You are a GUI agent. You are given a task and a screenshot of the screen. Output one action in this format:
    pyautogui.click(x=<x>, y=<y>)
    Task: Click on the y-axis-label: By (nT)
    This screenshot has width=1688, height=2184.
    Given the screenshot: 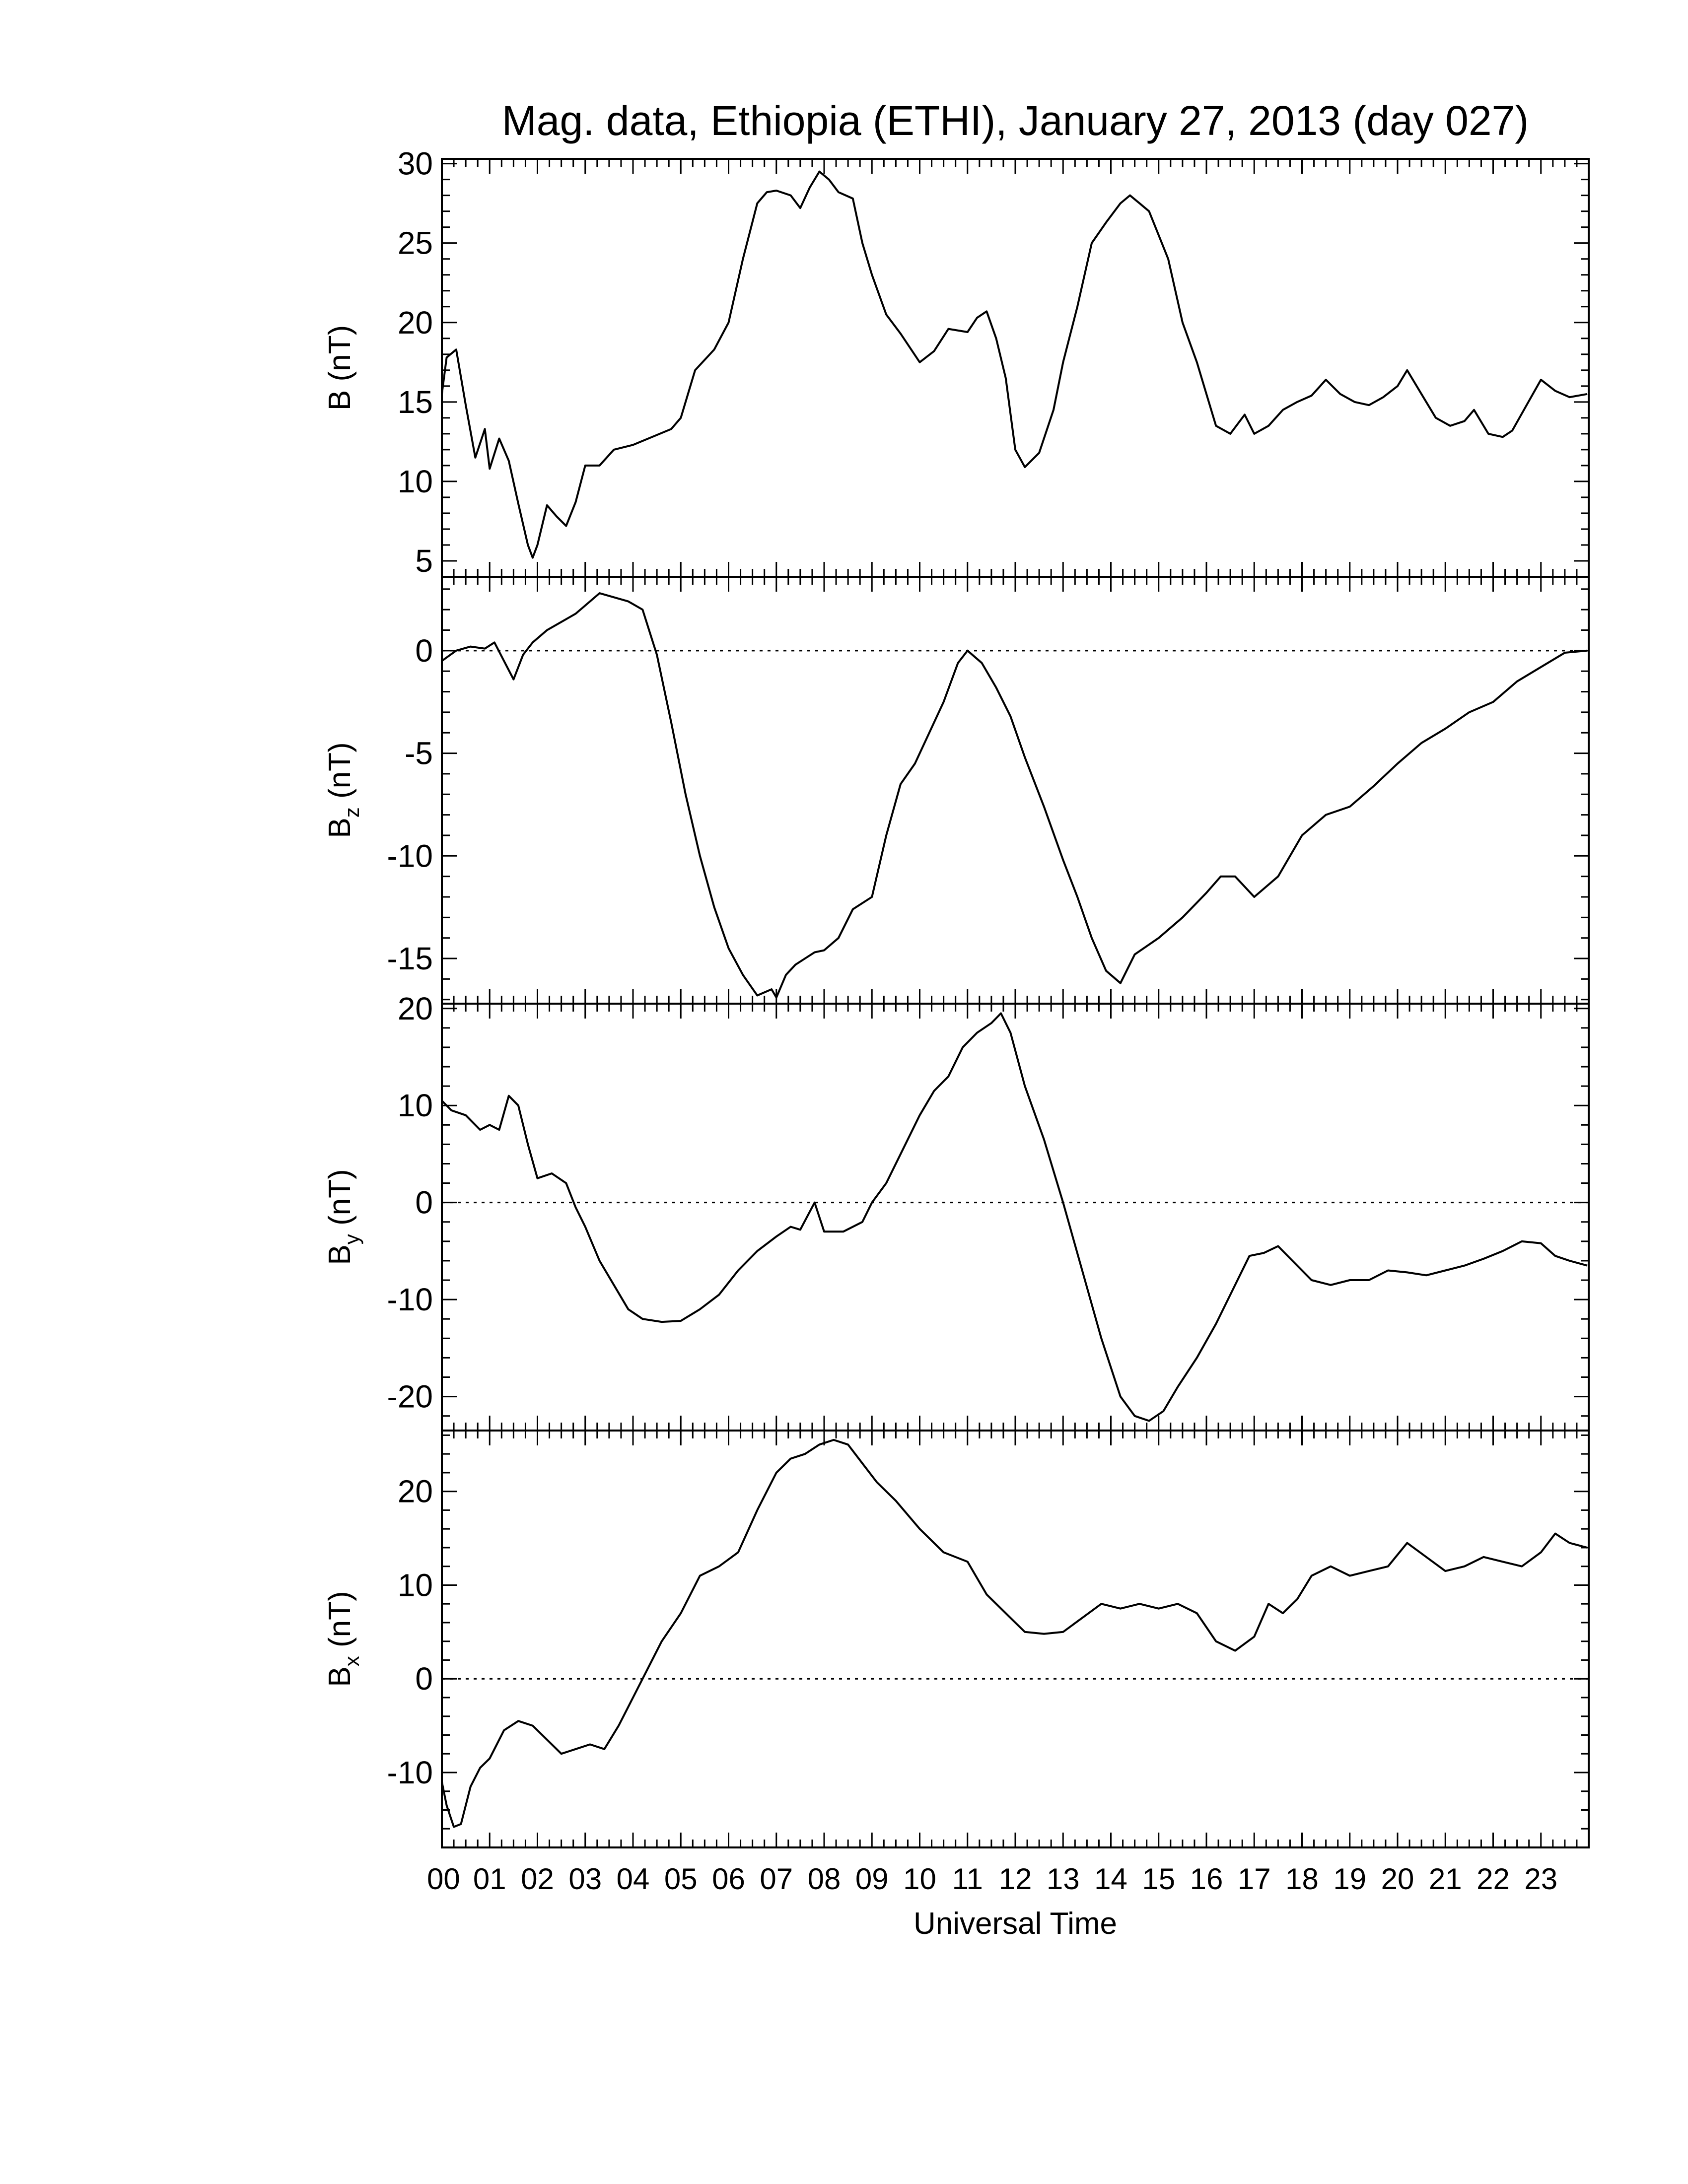 What is the action you would take?
    pyautogui.click(x=343, y=1217)
    